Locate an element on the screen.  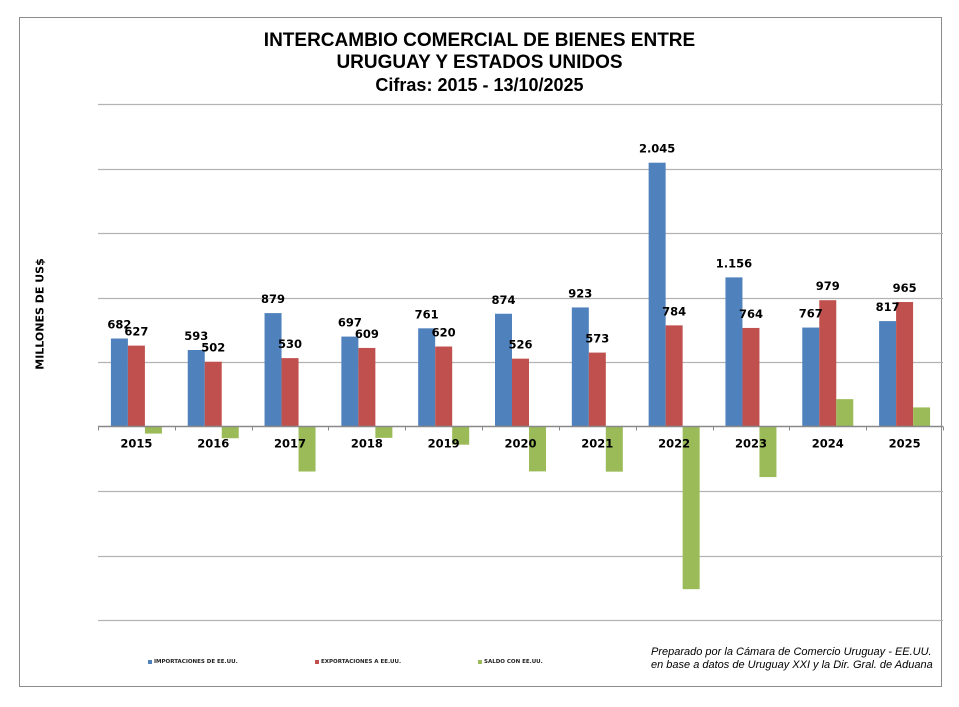
data-label: 817 is located at coordinates (888, 307).